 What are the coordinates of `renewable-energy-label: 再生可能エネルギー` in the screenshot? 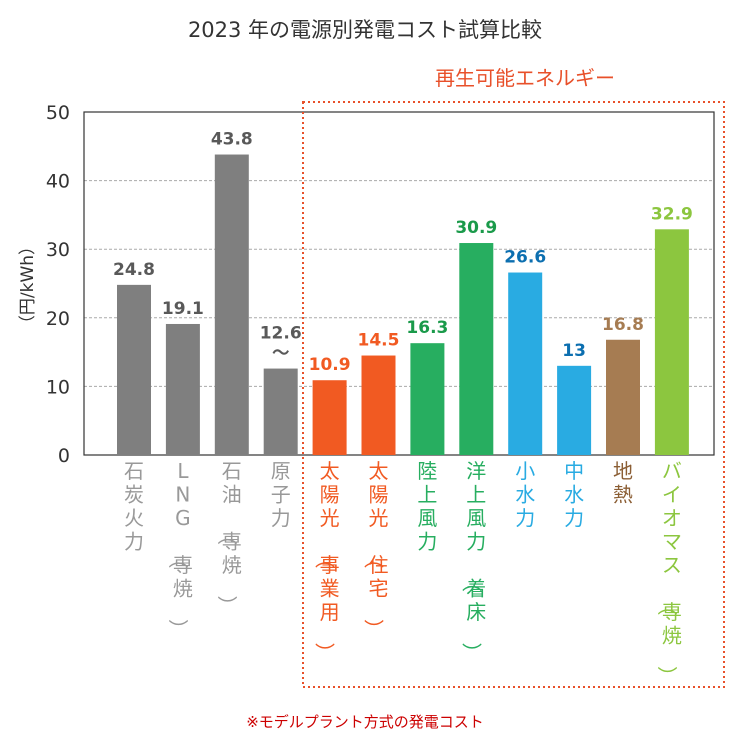 It's located at (525, 78).